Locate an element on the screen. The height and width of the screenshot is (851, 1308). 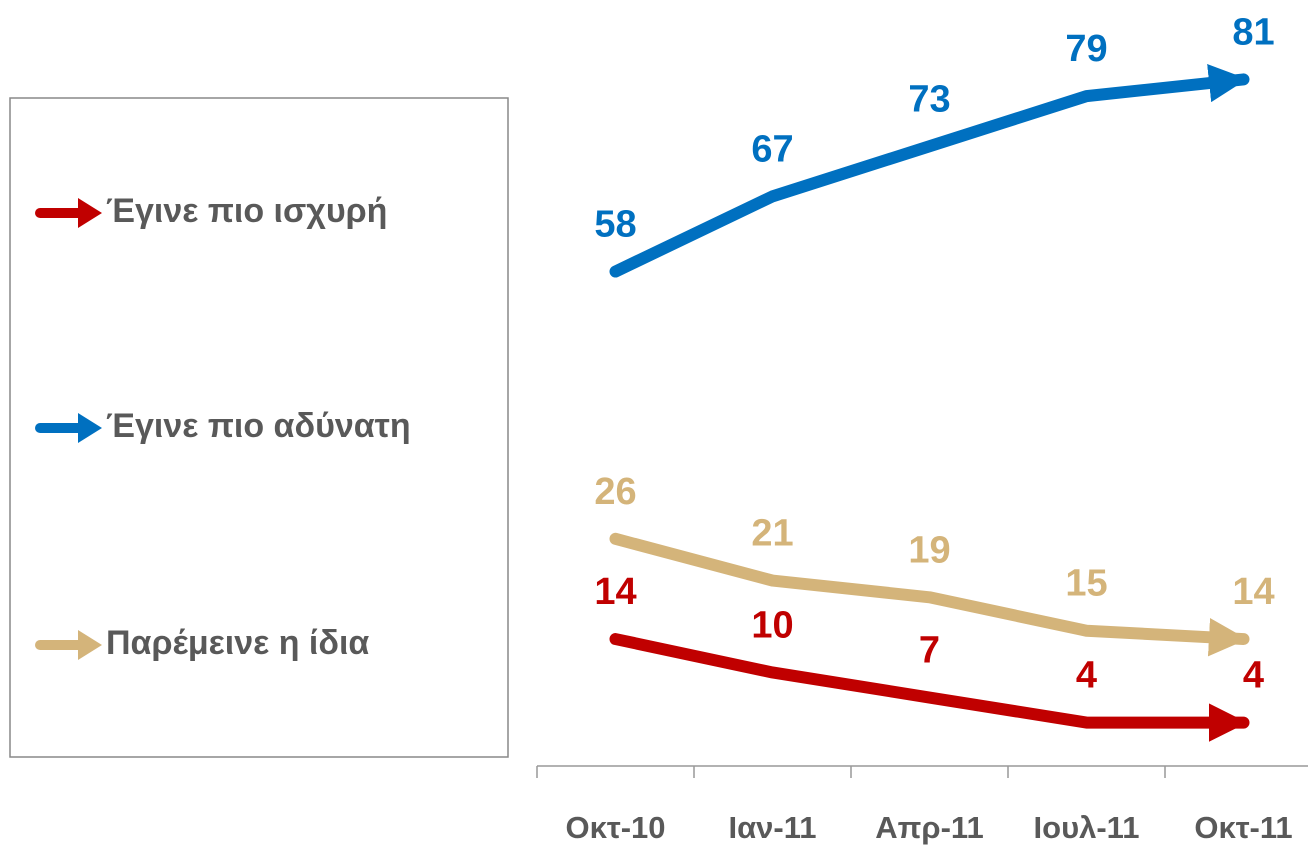
x-tick-label: Ιουλ-11 is located at coordinates (1087, 827).